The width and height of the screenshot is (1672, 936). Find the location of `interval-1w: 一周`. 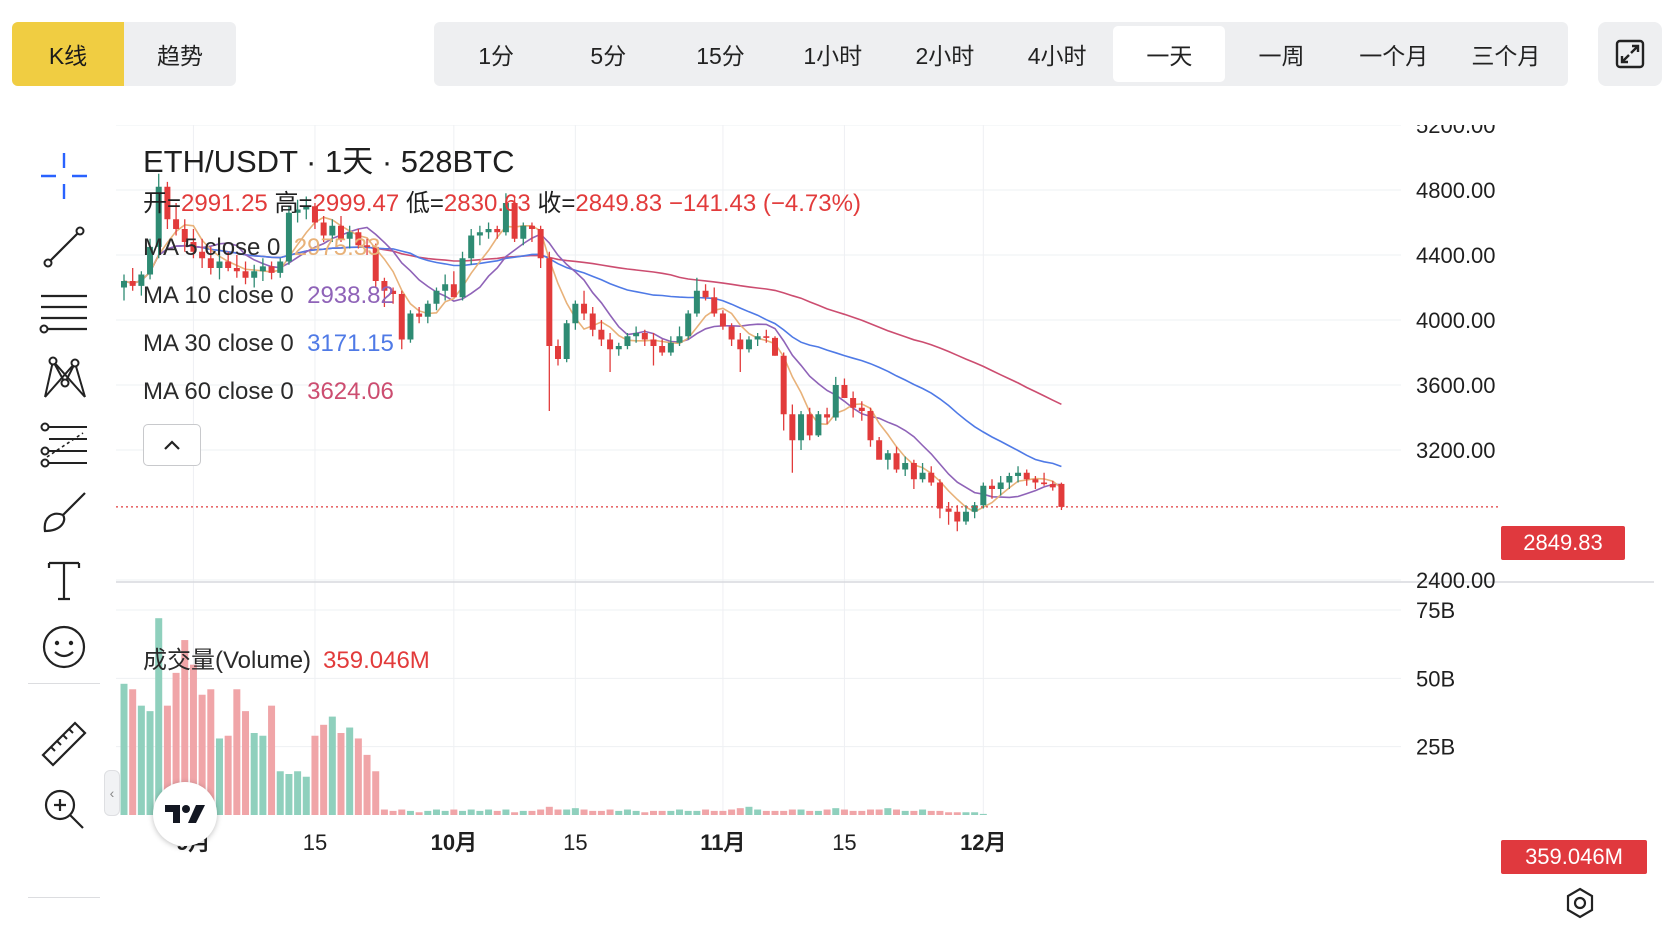

interval-1w: 一周 is located at coordinates (1281, 56).